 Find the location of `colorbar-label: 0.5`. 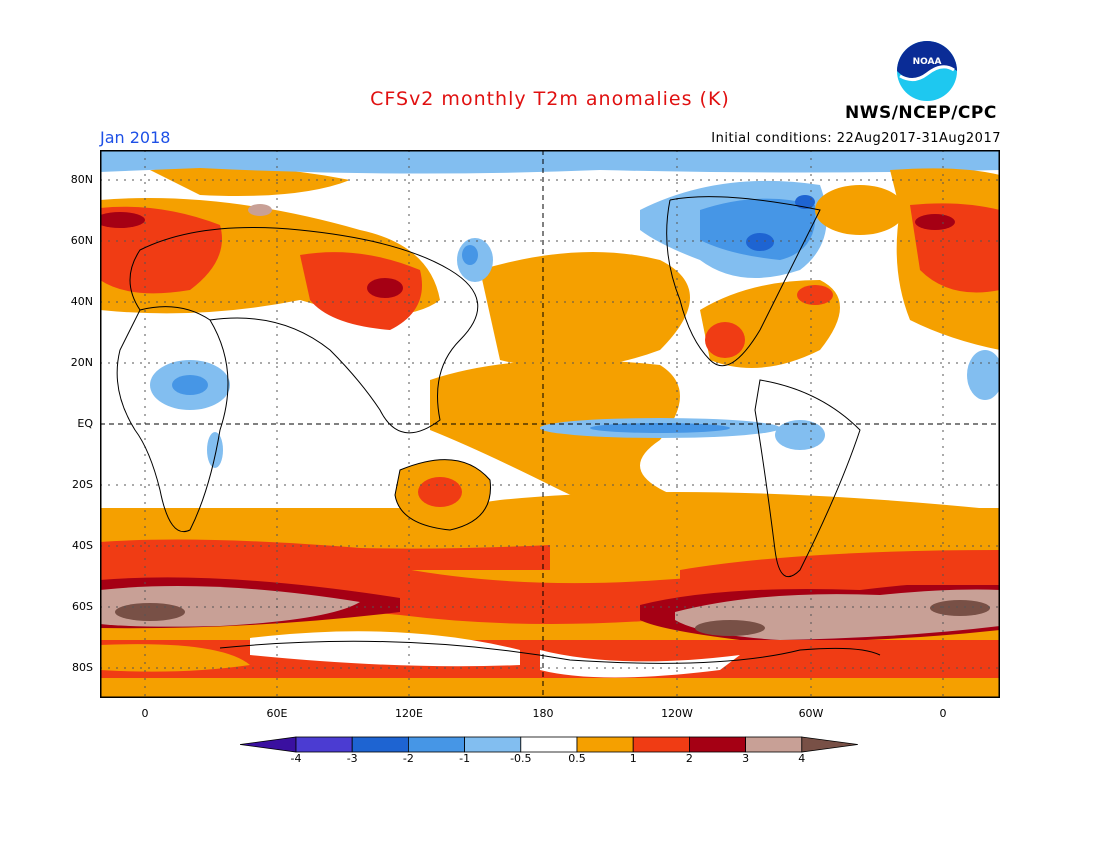

colorbar-label: 0.5 is located at coordinates (577, 758).